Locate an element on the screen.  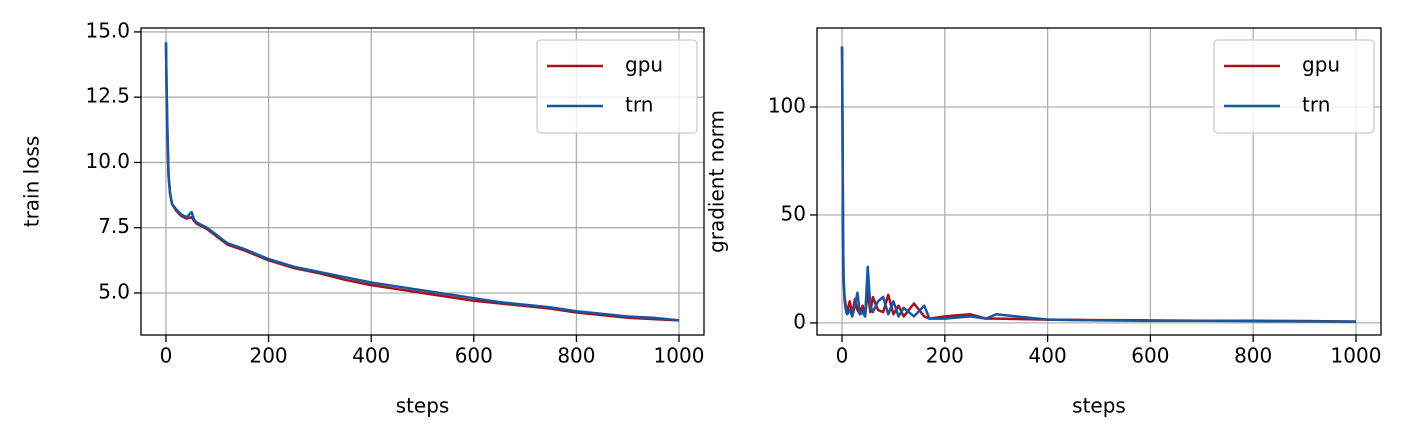
y-tick-label: 10.0 is located at coordinates (107, 161).